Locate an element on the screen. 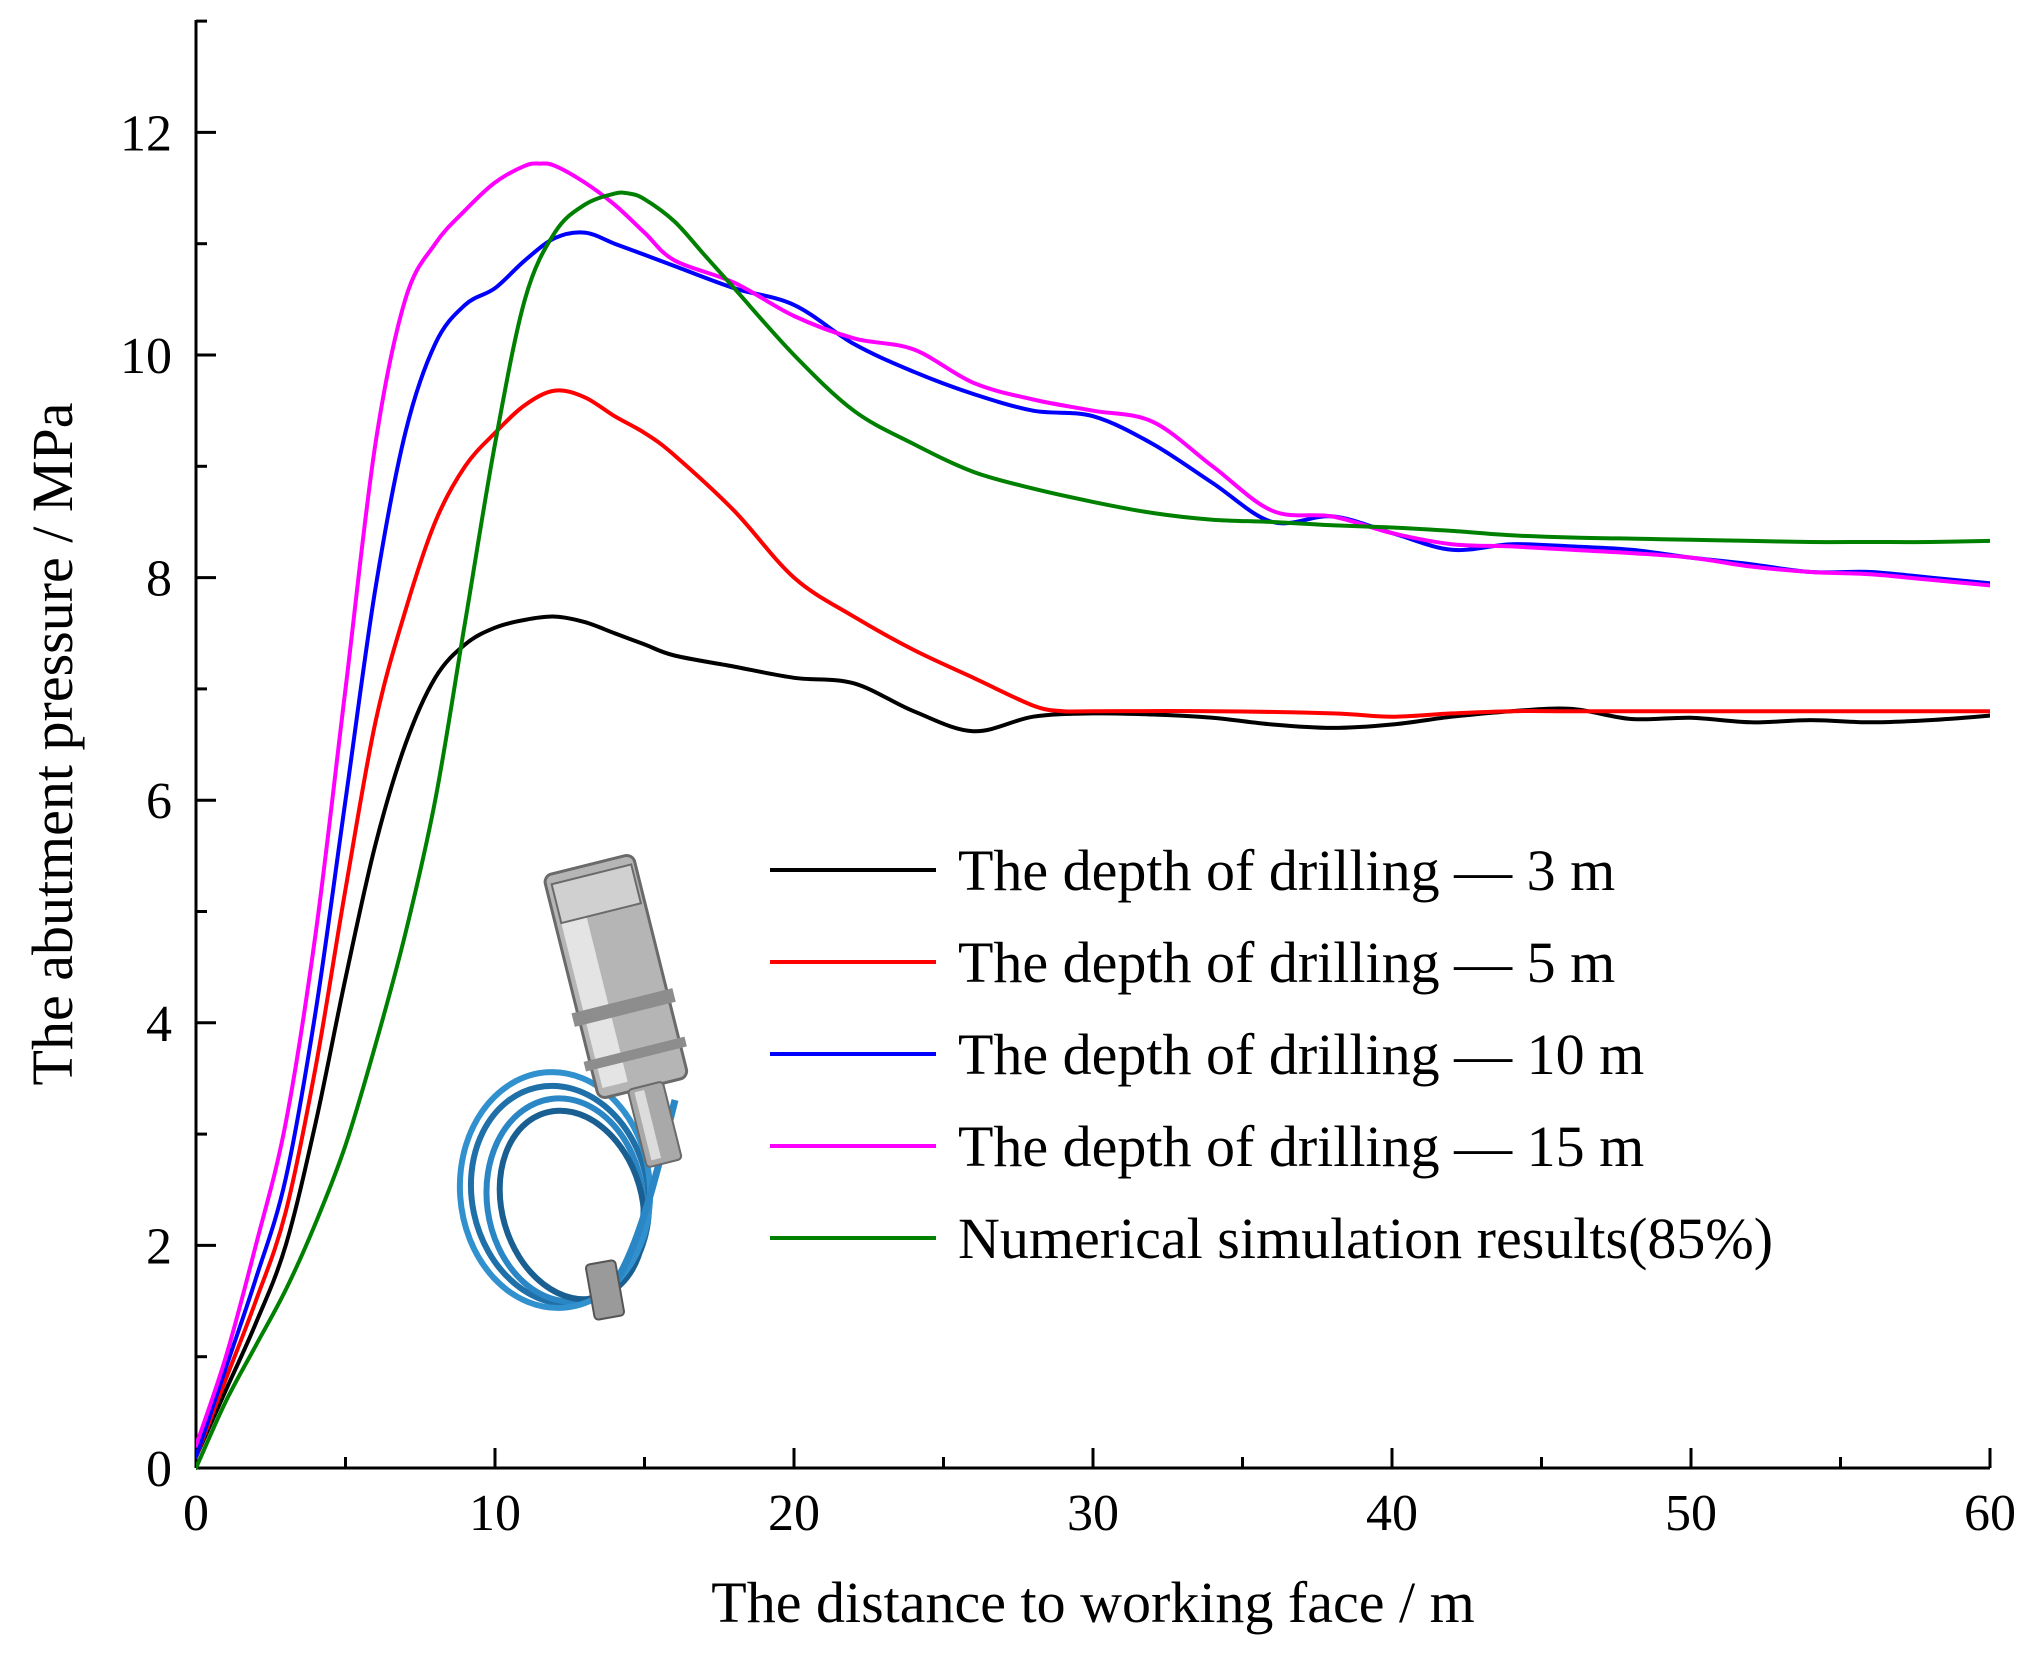 The width and height of the screenshot is (2043, 1663). x-tick-label: 40 is located at coordinates (1392, 1513).